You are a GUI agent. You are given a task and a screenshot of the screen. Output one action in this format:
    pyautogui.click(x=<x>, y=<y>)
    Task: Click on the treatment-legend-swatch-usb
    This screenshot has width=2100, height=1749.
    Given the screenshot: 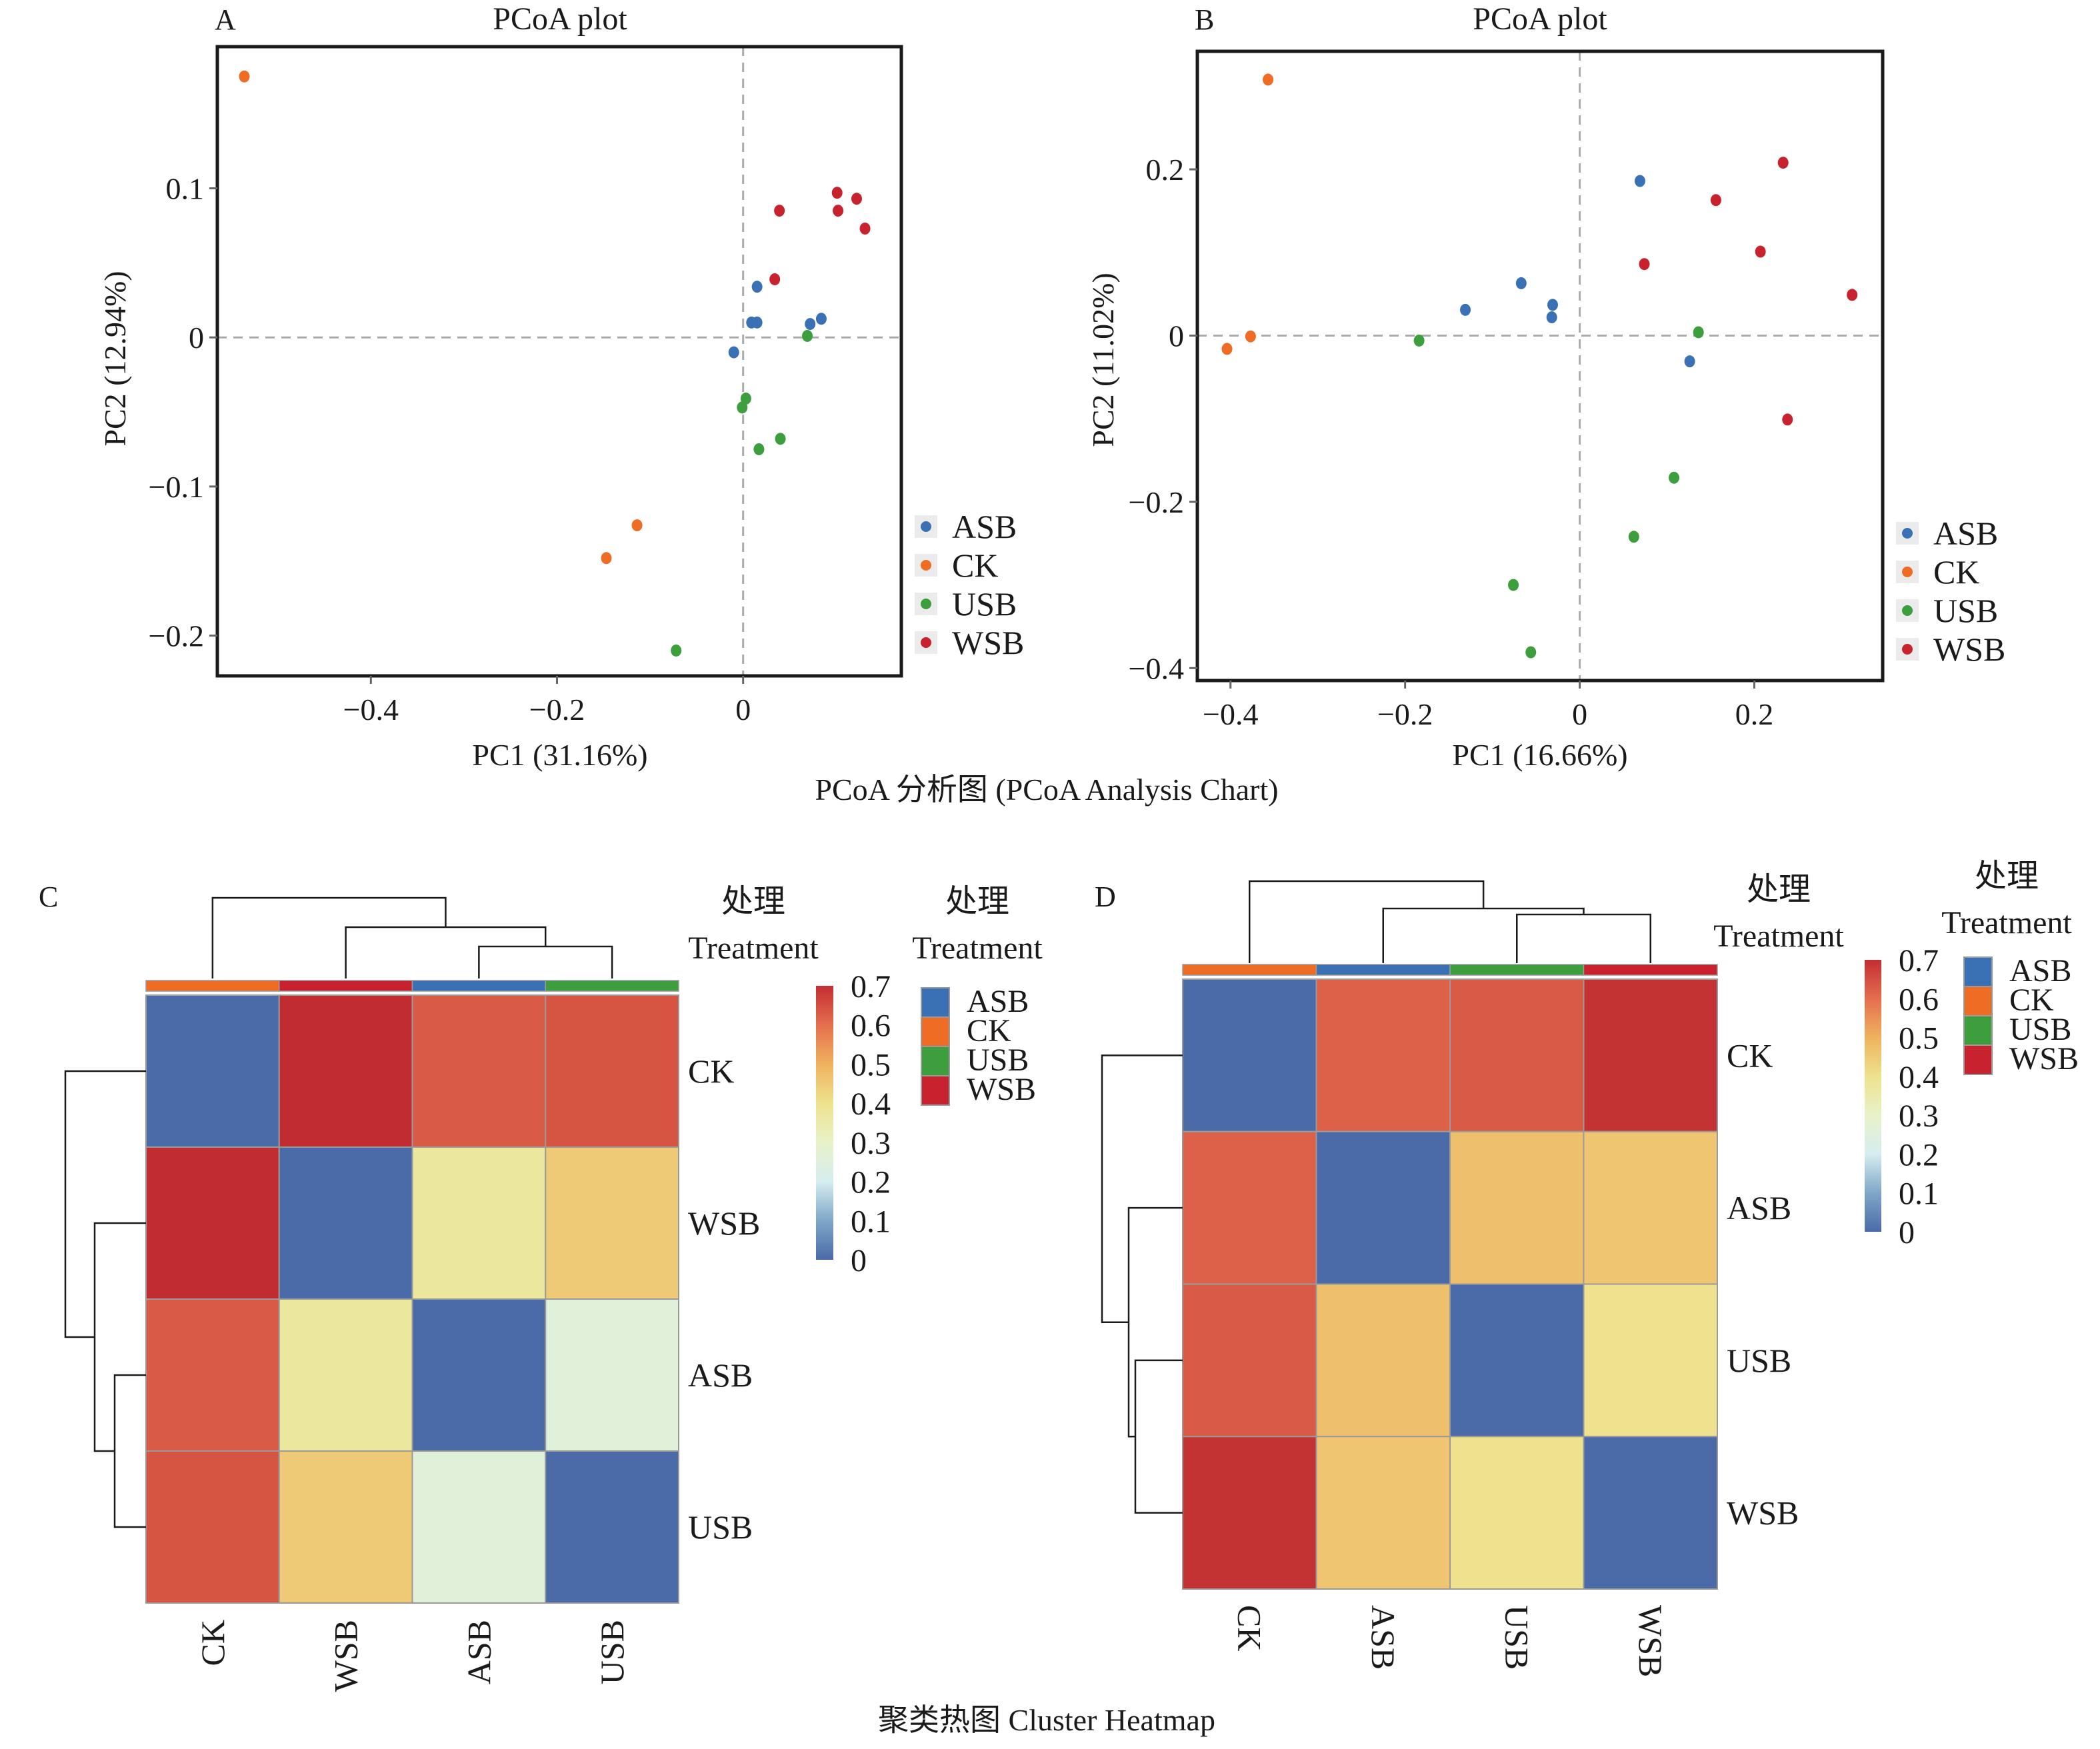 What is the action you would take?
    pyautogui.click(x=1978, y=1030)
    